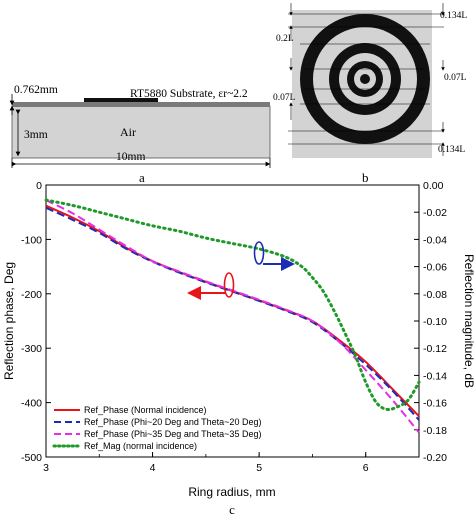  What do you see at coordinates (172, 422) in the screenshot?
I see `legend-label-phi20: Ref_Phase (Phi~20 Deg and Theta~20 Deg)` at bounding box center [172, 422].